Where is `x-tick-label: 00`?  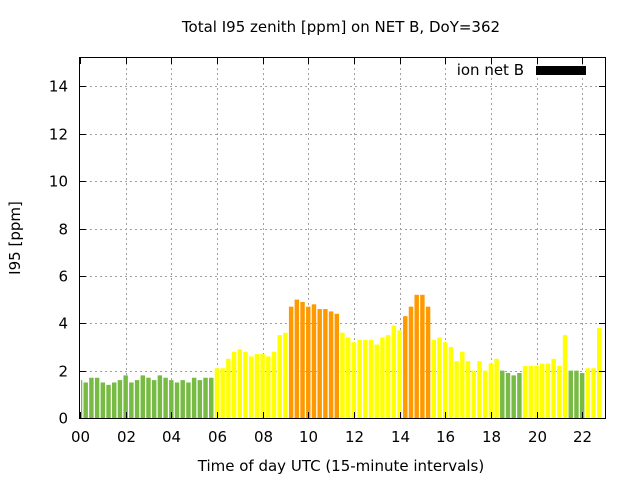
x-tick-label: 00 is located at coordinates (80, 437).